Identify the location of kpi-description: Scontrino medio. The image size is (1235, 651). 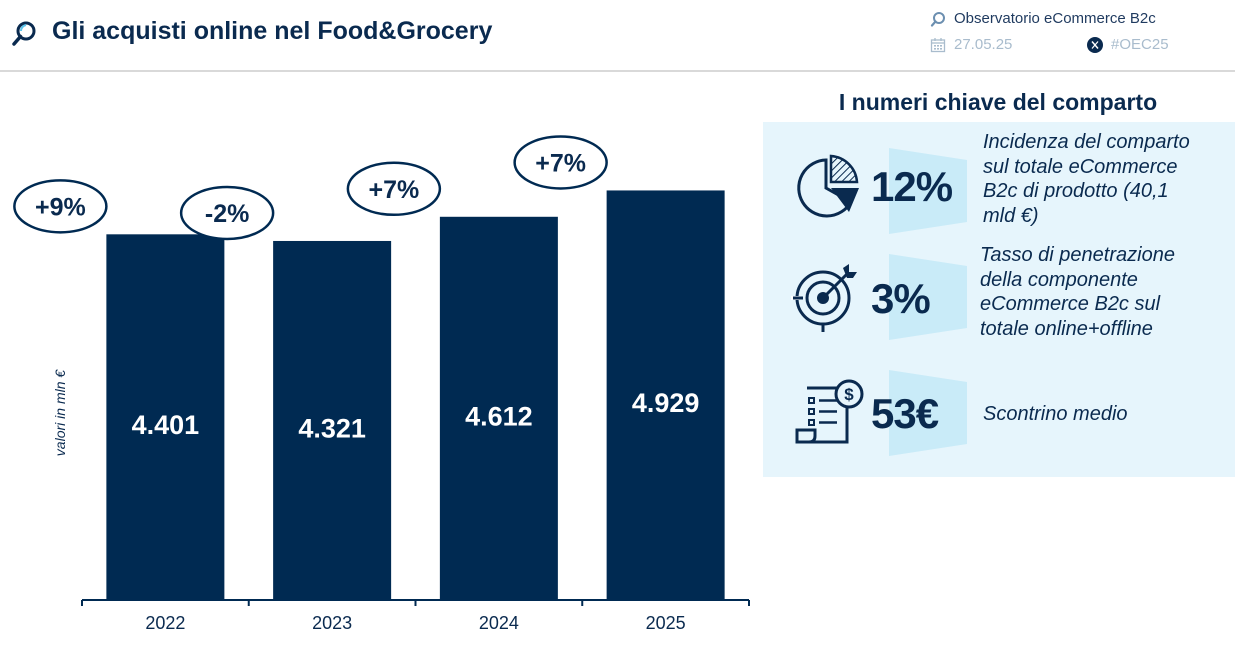
(1055, 414).